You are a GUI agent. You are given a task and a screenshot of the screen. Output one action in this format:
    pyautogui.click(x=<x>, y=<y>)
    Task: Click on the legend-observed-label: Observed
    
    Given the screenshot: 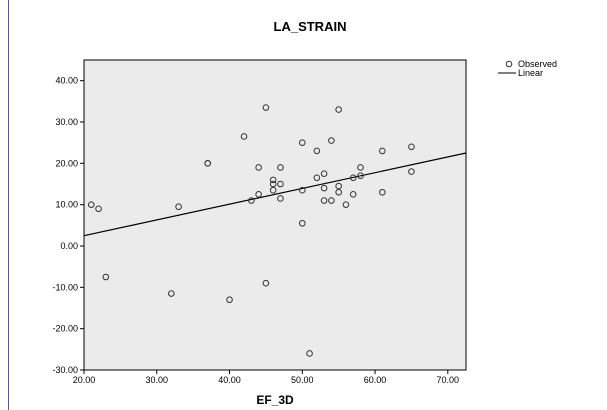 What is the action you would take?
    pyautogui.click(x=537, y=64)
    